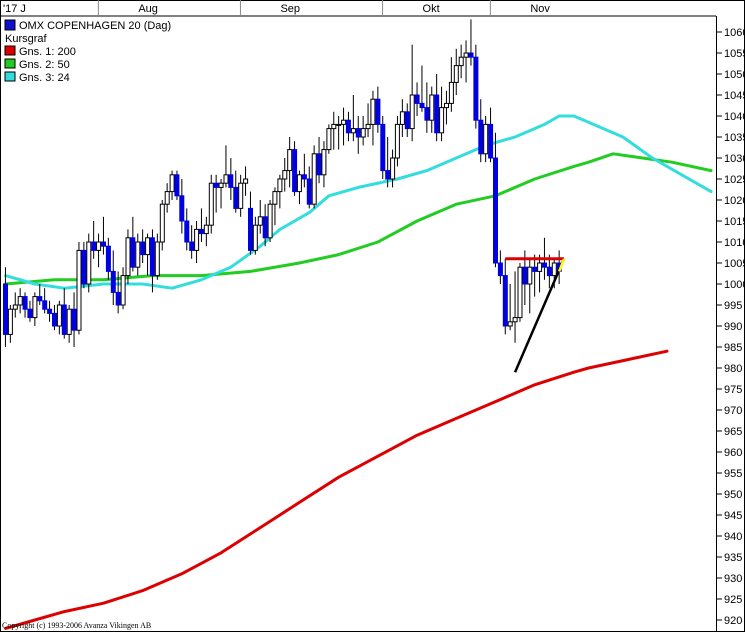 The height and width of the screenshot is (632, 745). I want to click on y-tick-label: 960, so click(733, 453).